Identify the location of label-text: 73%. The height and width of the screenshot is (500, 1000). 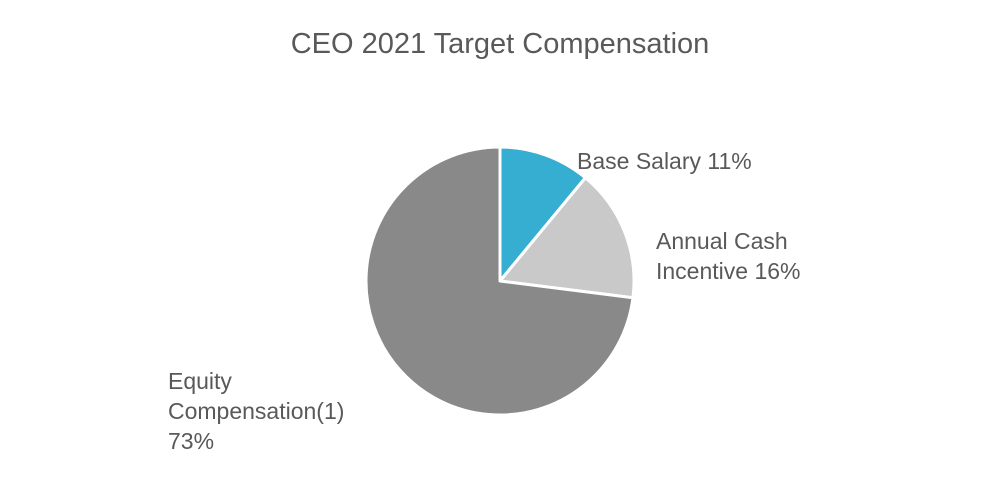
(191, 441).